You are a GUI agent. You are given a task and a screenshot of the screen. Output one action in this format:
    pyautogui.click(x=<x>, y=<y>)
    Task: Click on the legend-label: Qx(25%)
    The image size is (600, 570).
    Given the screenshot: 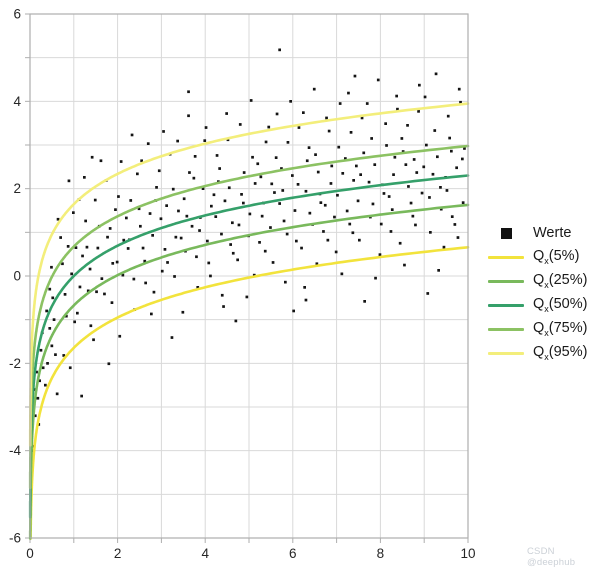 What is the action you would take?
    pyautogui.click(x=560, y=281)
    